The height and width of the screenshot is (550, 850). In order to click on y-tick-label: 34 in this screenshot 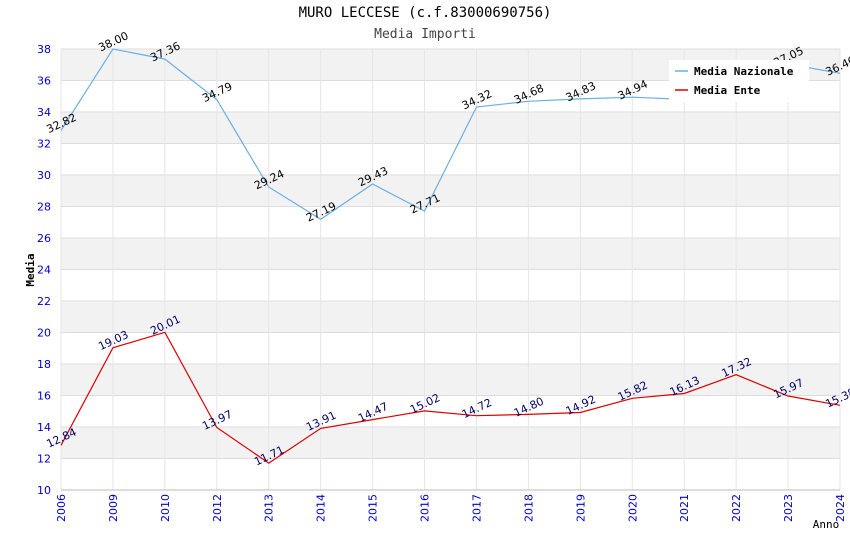, I will do `click(44, 112)`.